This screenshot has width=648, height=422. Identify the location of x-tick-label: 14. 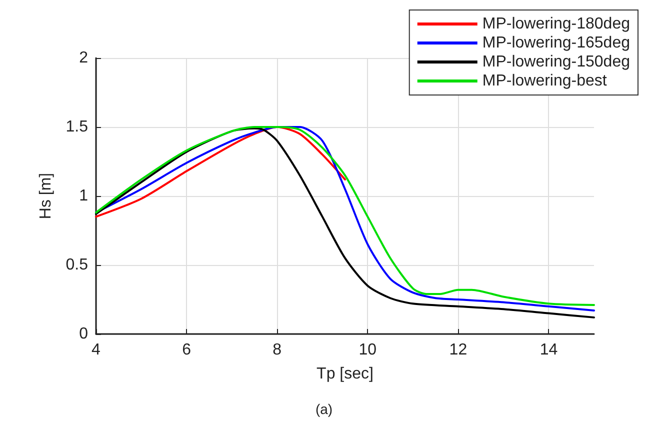
(549, 350).